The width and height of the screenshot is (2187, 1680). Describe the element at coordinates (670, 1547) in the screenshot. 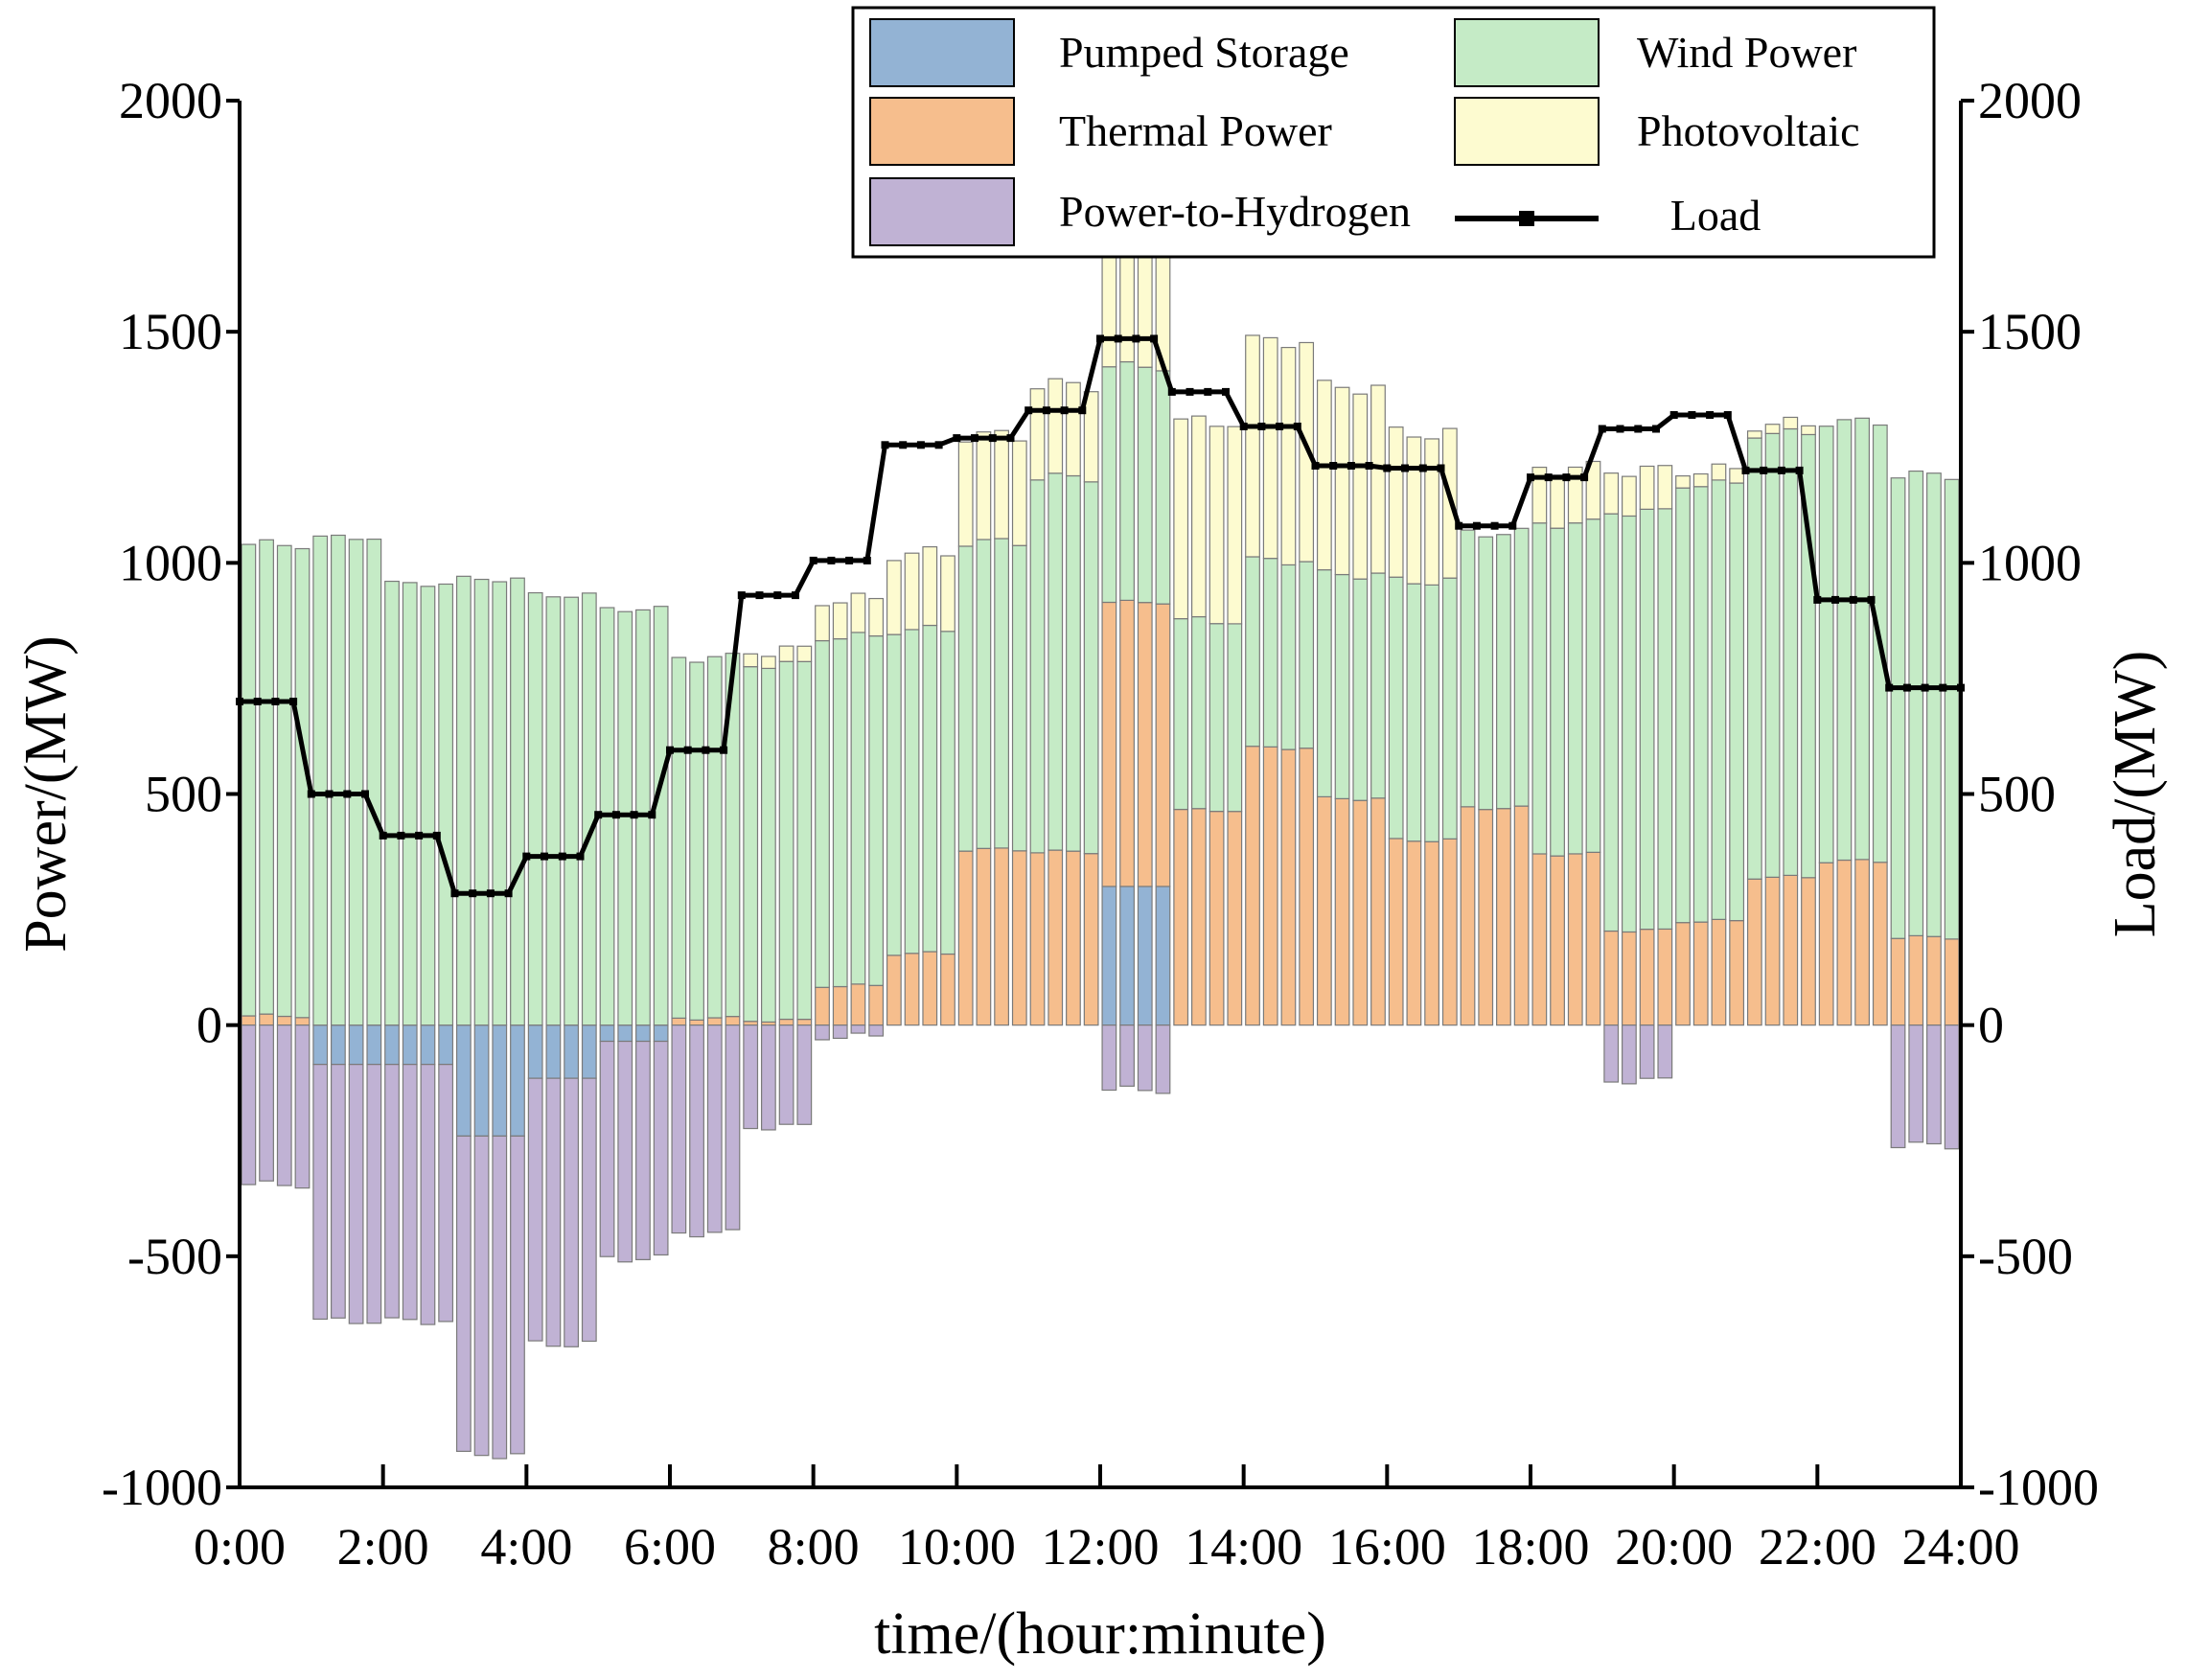

I see `x-tick-label: 6:00` at that location.